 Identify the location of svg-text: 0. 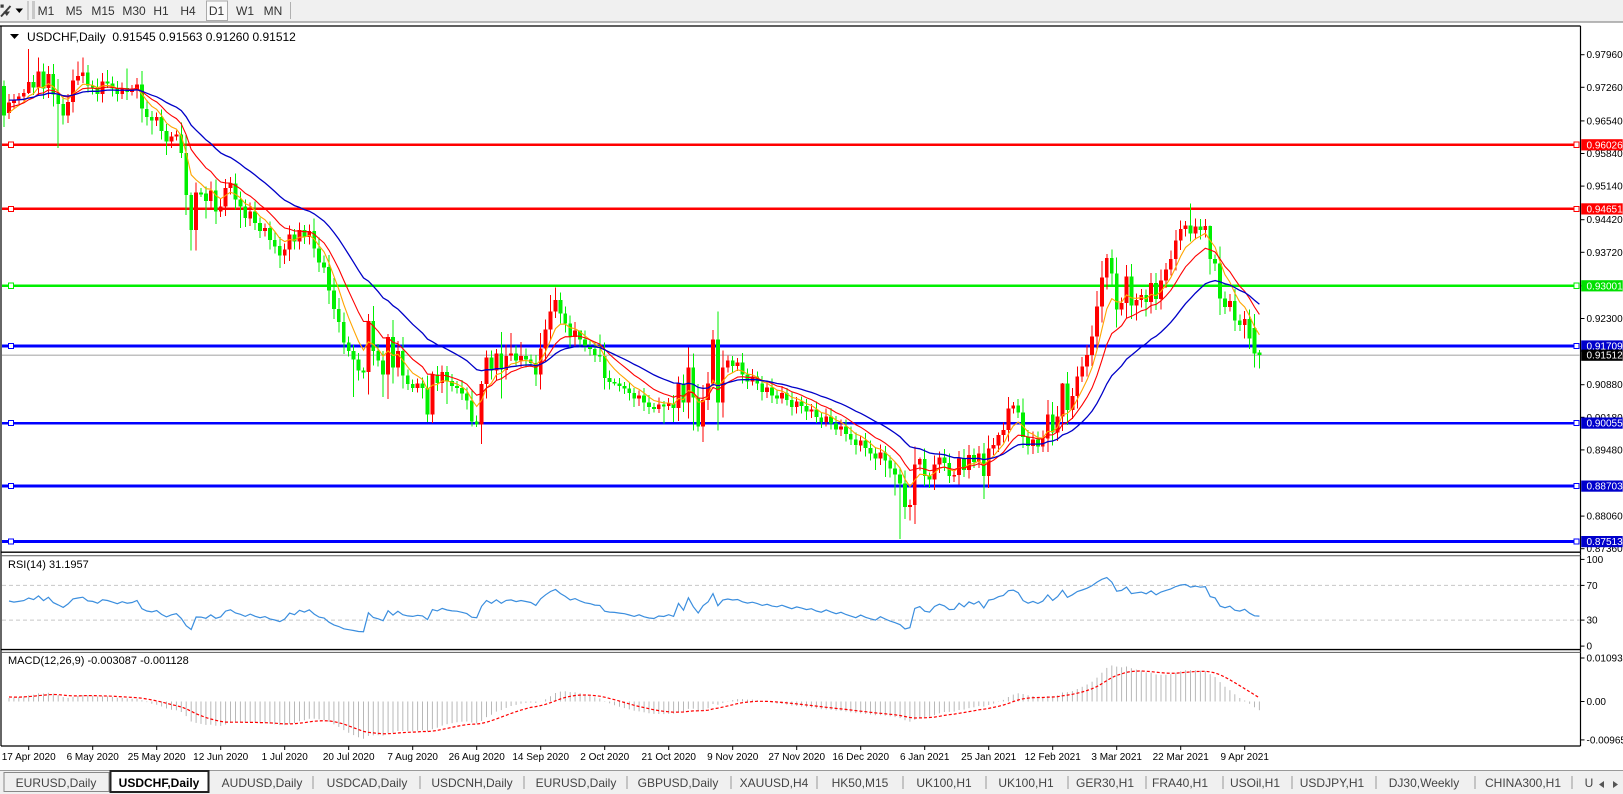
(1590, 647).